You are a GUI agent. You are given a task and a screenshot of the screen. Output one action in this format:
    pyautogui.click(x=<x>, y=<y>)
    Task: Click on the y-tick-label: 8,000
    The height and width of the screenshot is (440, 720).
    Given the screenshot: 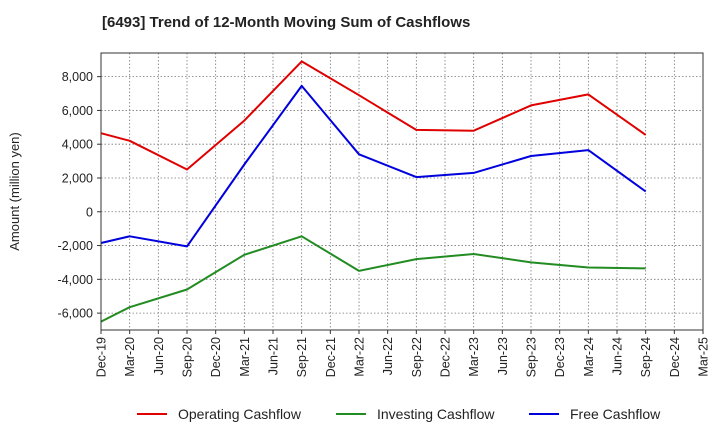 What is the action you would take?
    pyautogui.click(x=77, y=77)
    